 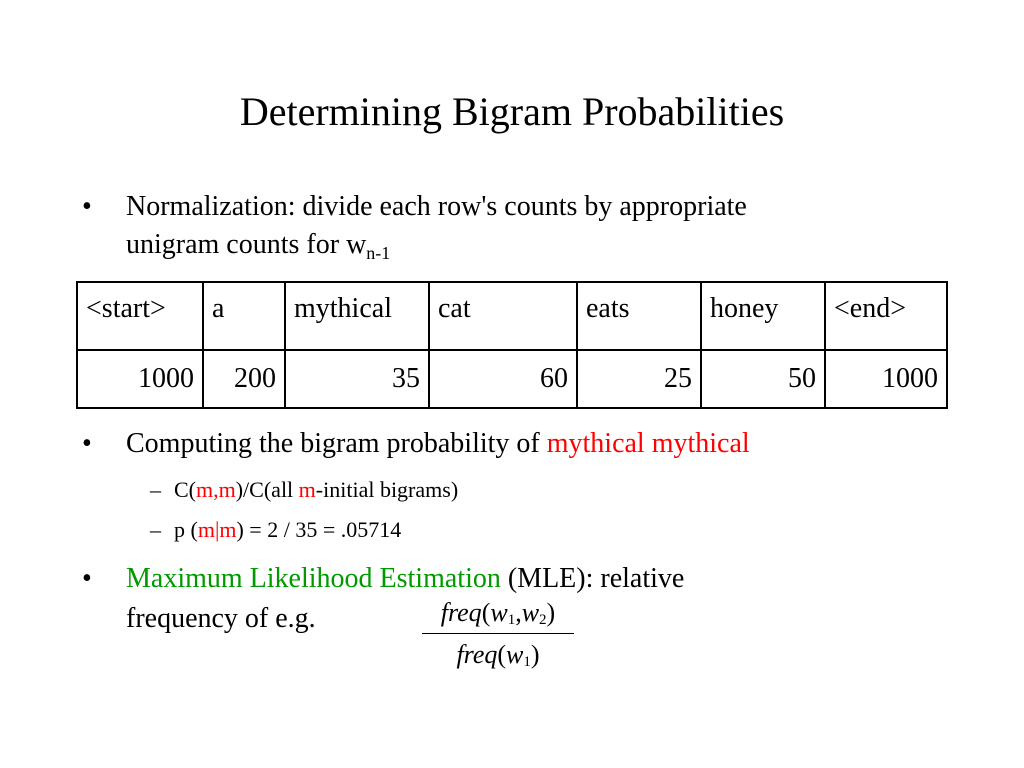 What do you see at coordinates (244, 316) in the screenshot?
I see `table-header-cell: a` at bounding box center [244, 316].